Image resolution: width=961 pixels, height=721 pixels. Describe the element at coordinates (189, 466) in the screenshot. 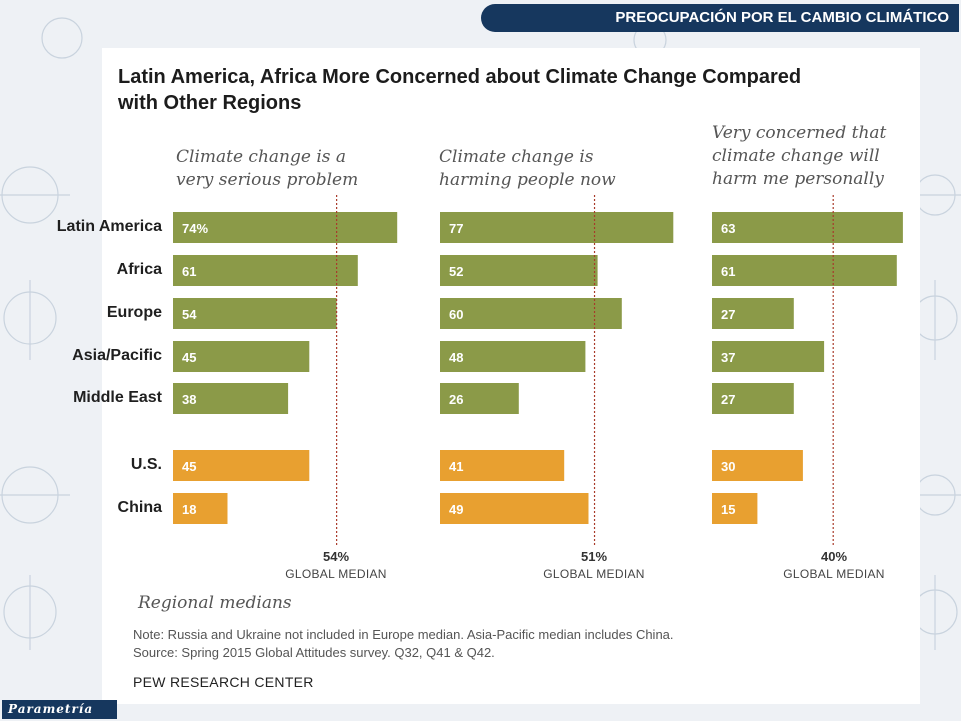

I see `bar-value-p1-u-s: 45` at that location.